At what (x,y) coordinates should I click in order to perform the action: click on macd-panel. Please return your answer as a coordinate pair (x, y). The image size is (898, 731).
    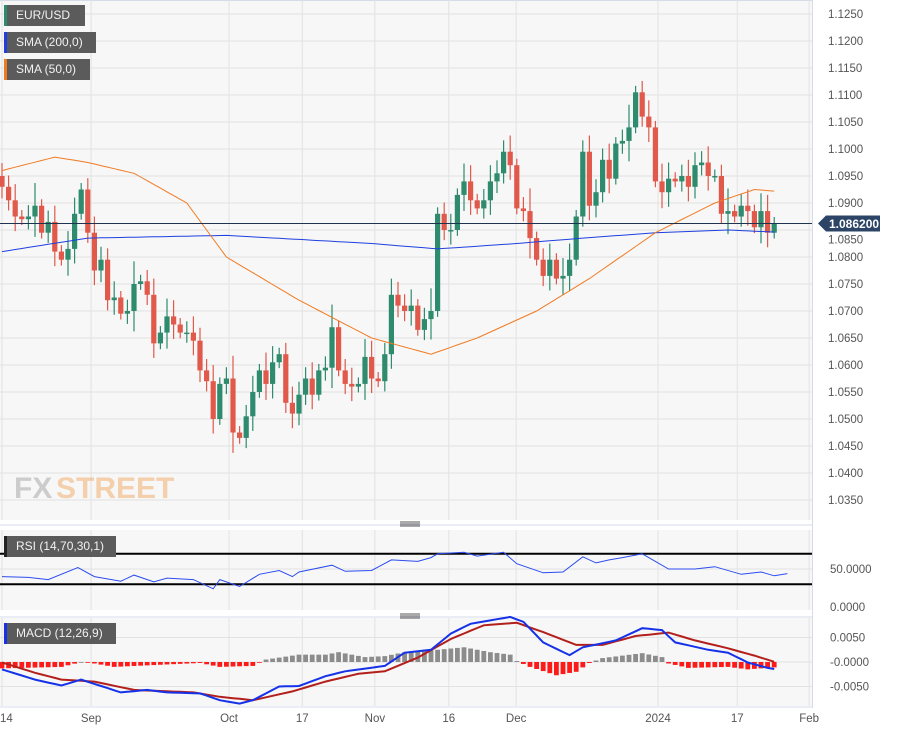
    Looking at the image, I should click on (388, 660).